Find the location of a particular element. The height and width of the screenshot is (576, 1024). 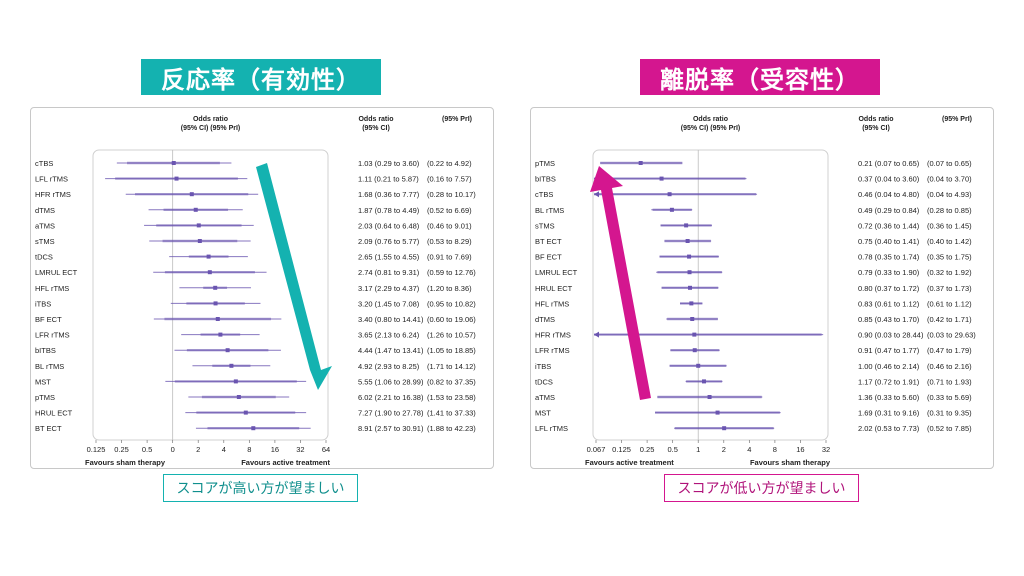

row-label: LMRUL ECT is located at coordinates (556, 272).